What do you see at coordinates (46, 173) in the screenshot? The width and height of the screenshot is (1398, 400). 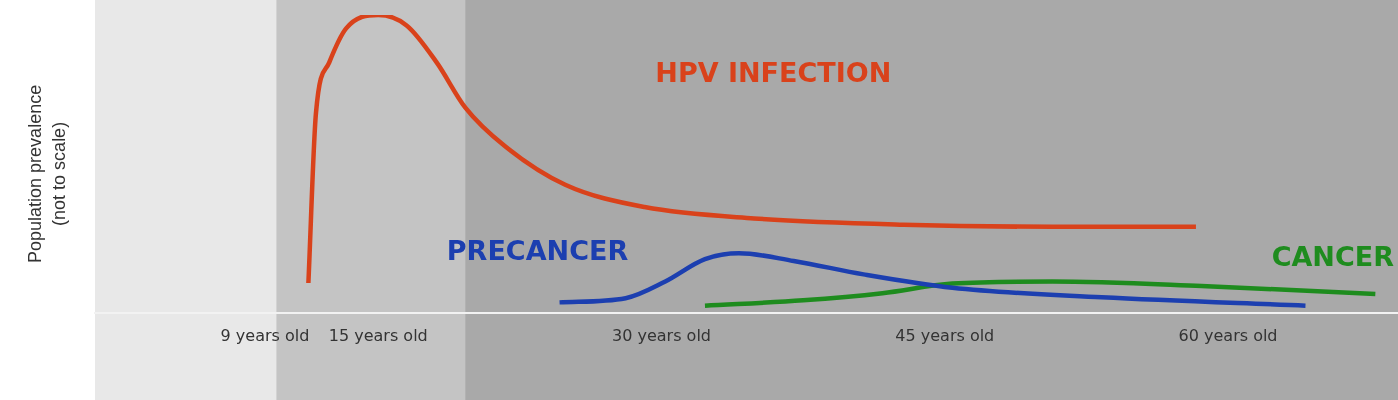 I see `y-axis-title: Population prevalence (not to scale)` at bounding box center [46, 173].